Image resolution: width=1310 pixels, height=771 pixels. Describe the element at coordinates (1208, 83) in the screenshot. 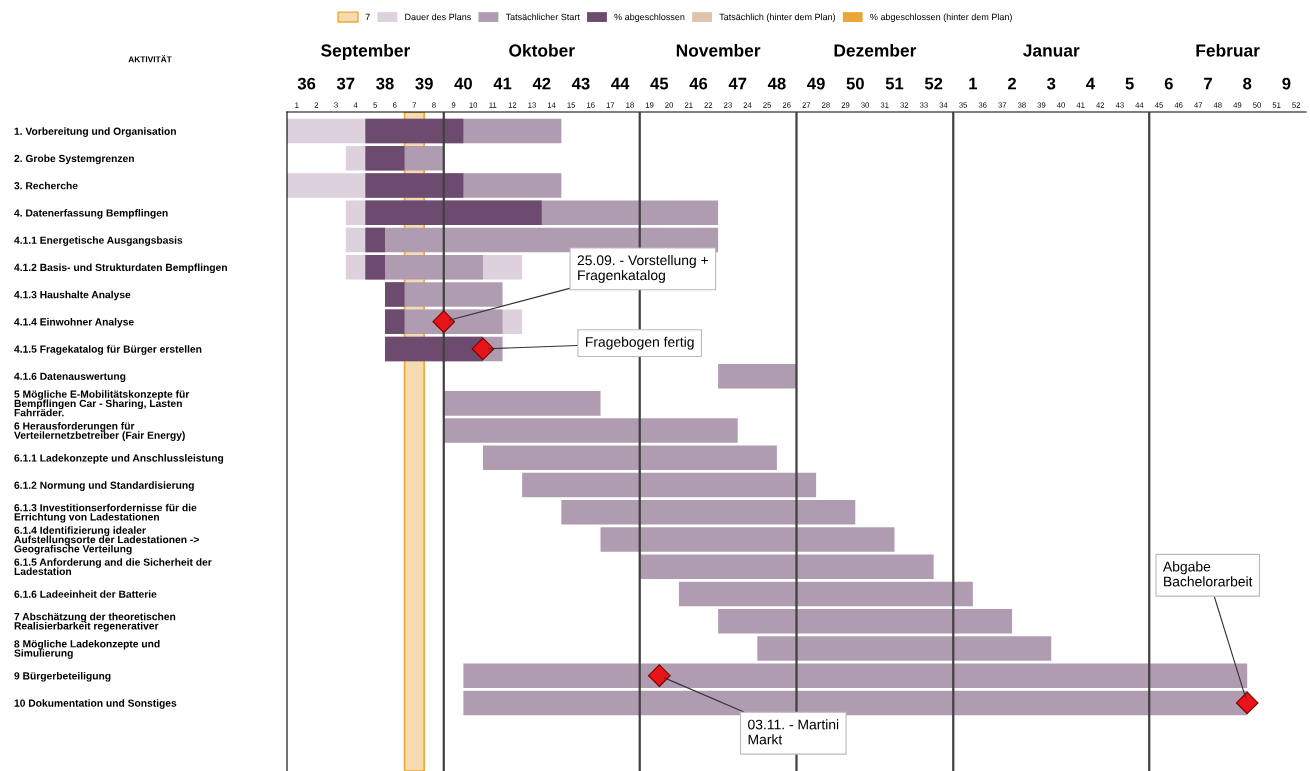

I see `text: 7` at that location.